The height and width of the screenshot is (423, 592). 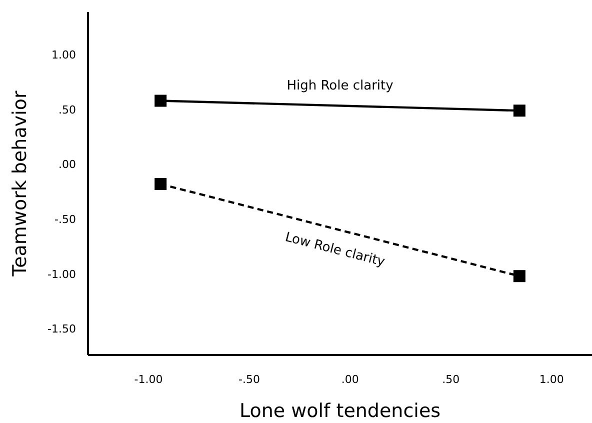 I want to click on y-tick-label: -1.00, so click(x=62, y=274).